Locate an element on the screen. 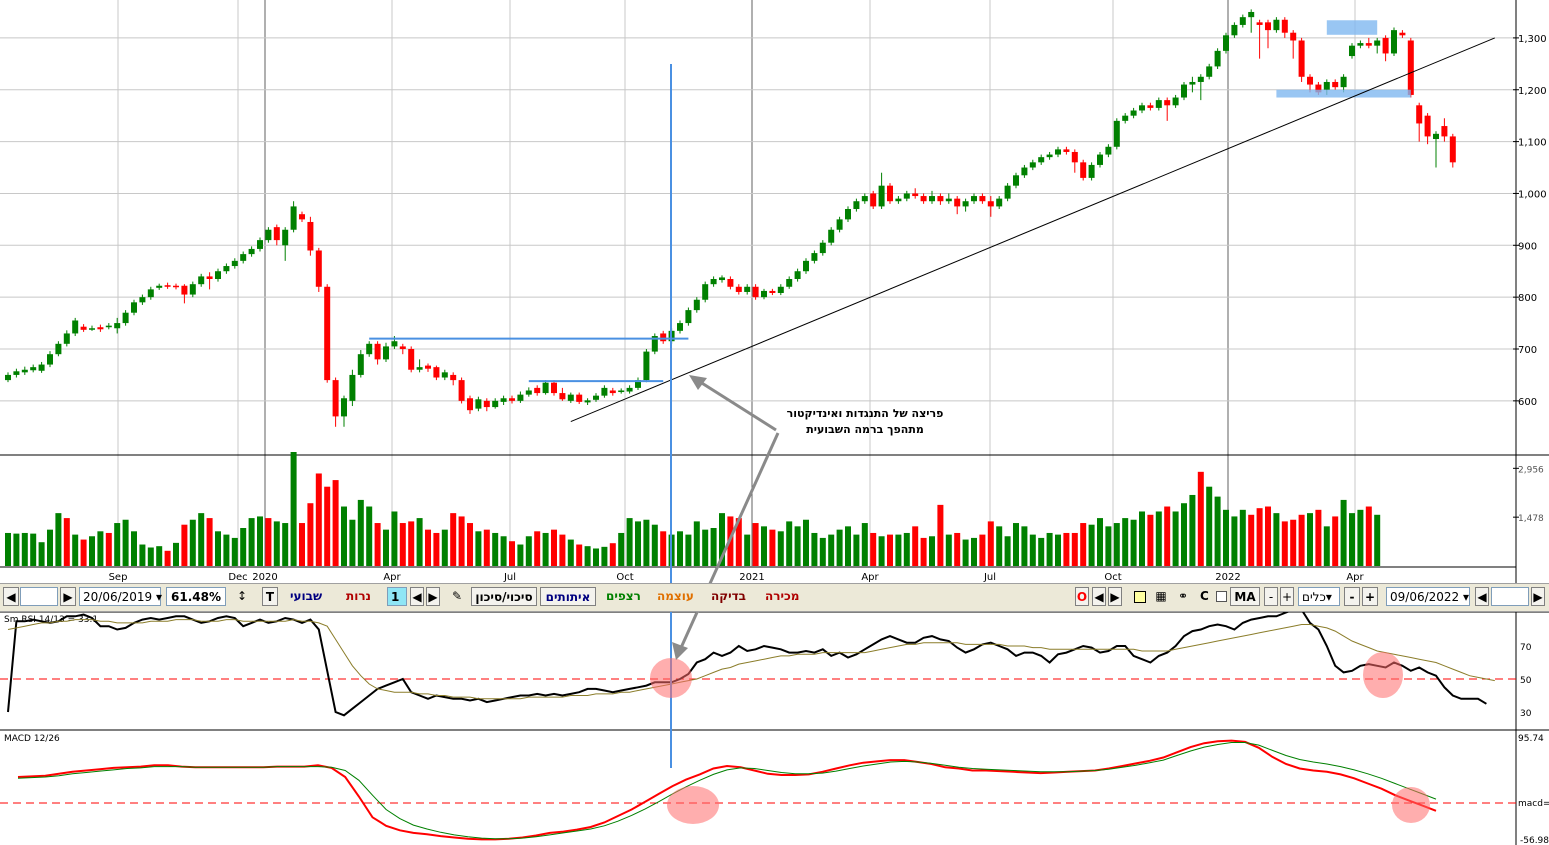  price-tick-label: 1,200 is located at coordinates (1532, 91).